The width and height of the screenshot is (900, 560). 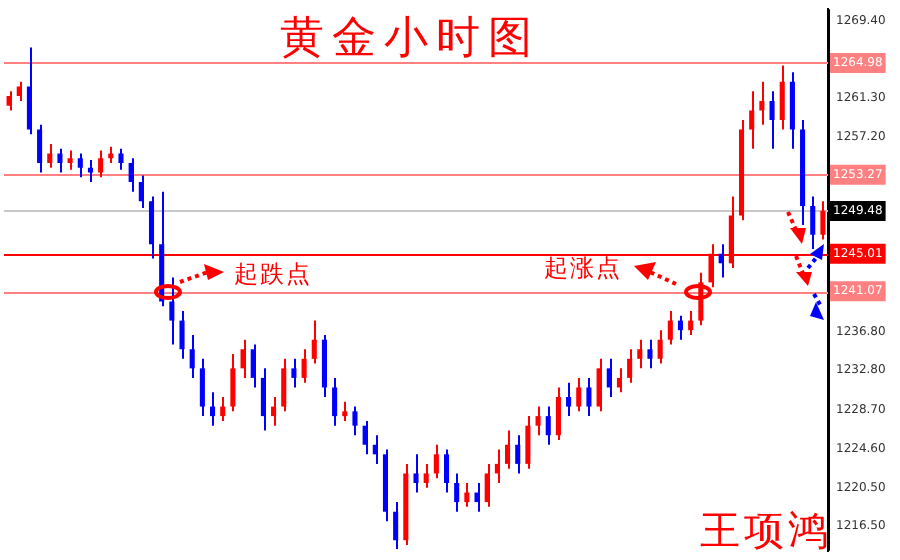 I want to click on annotation: 起涨点, so click(x=583, y=269).